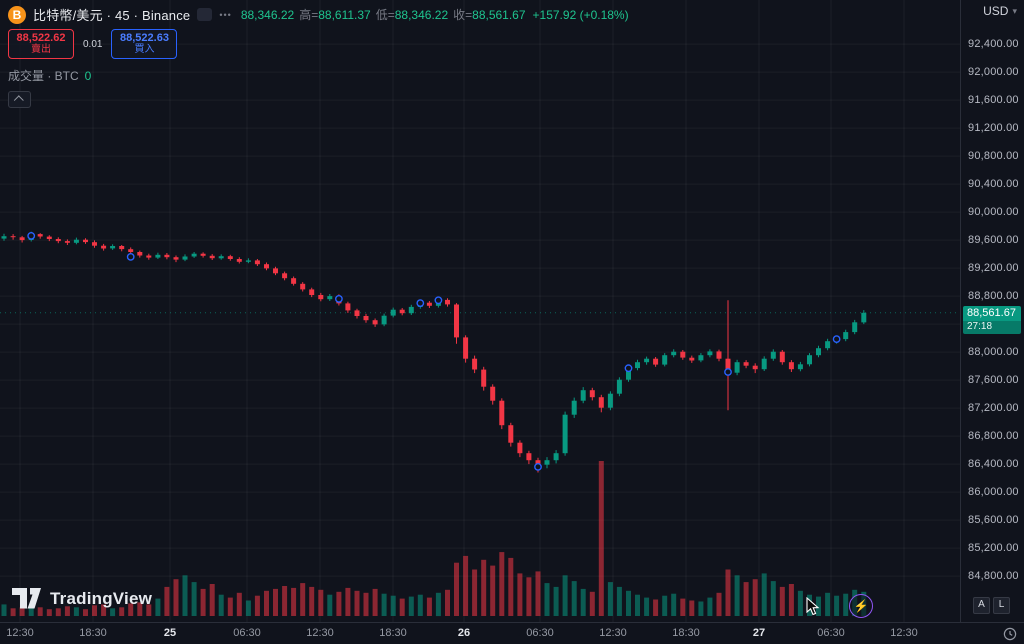 The image size is (1024, 644). Describe the element at coordinates (43, 76) in the screenshot. I see `volume-label: 成交量 · BTC` at that location.